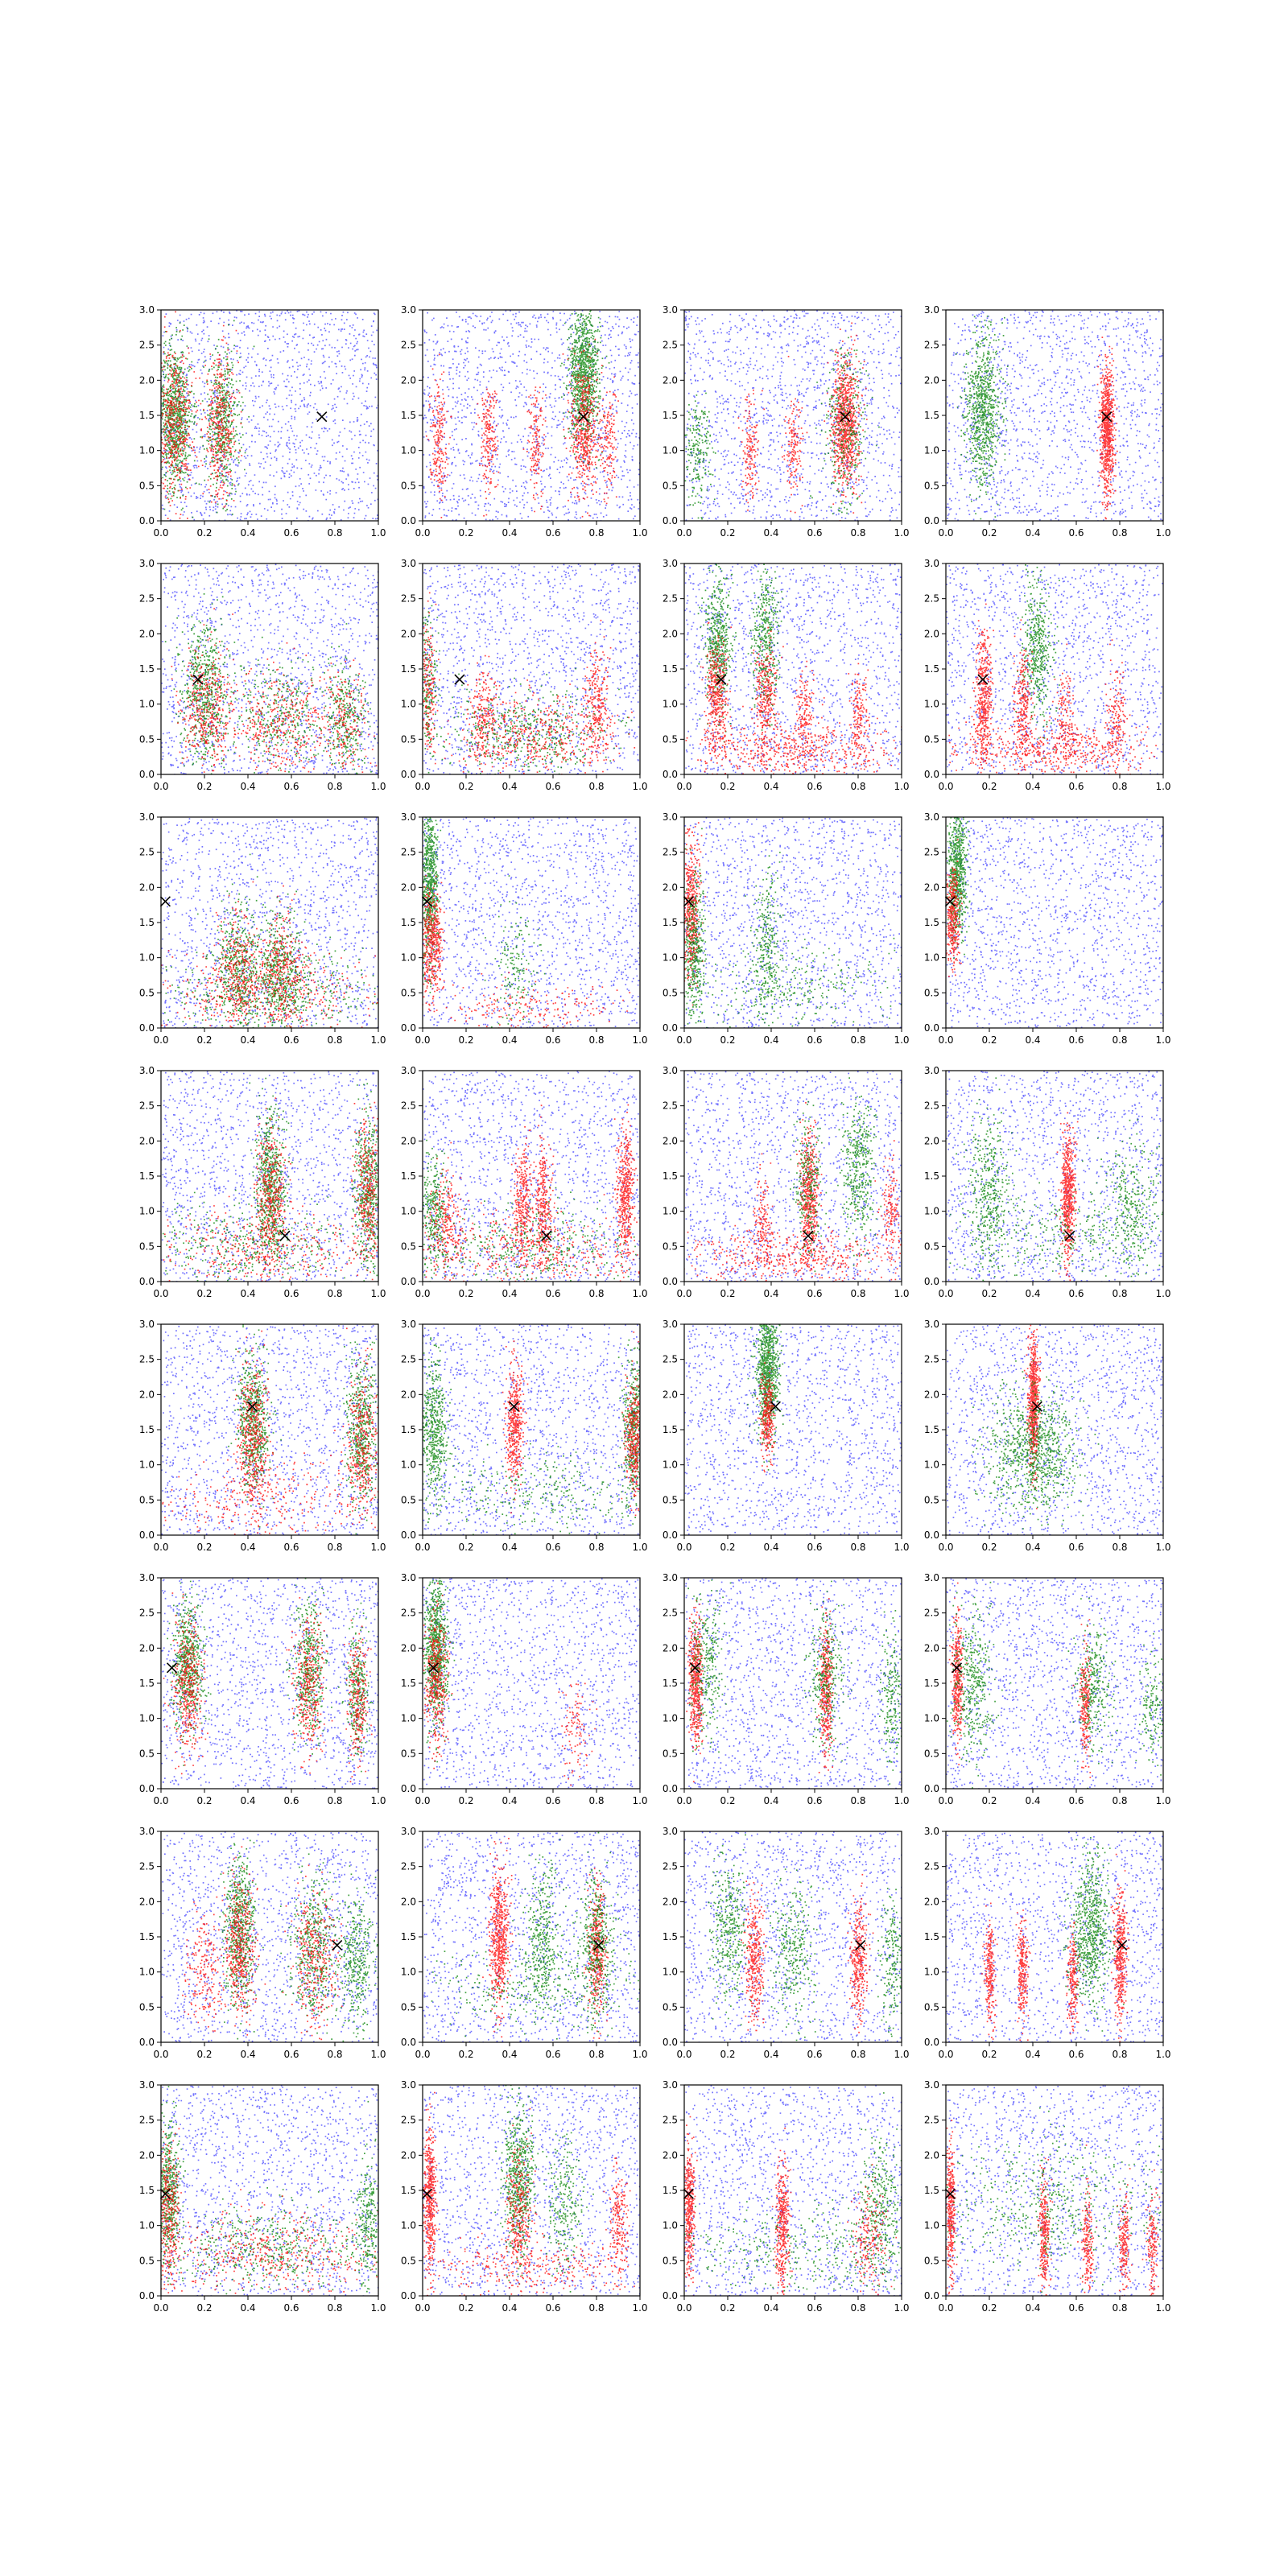 This screenshot has height=2576, width=1288. What do you see at coordinates (528, 902) in the screenshot?
I see `panel-r3-c2: 0.0 0.2 0.4 0.6 0.8 1.00.00.51.01.52.02.53.0` at bounding box center [528, 902].